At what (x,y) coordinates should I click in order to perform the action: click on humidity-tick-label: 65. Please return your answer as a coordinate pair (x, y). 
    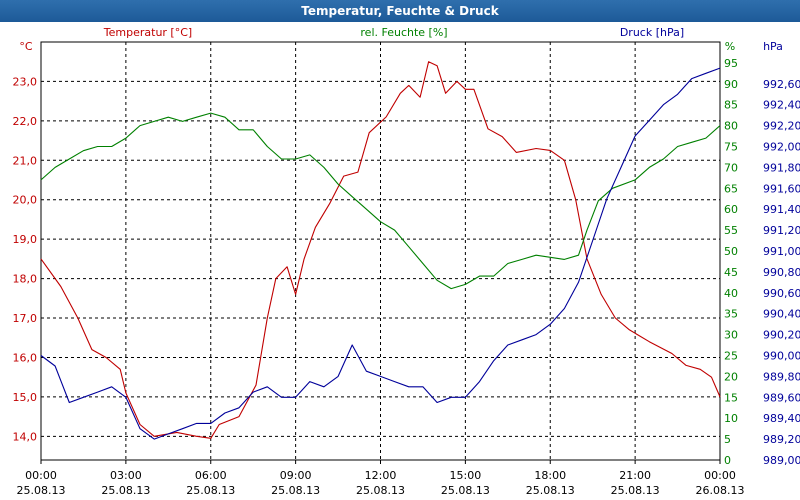
    Looking at the image, I should click on (731, 188).